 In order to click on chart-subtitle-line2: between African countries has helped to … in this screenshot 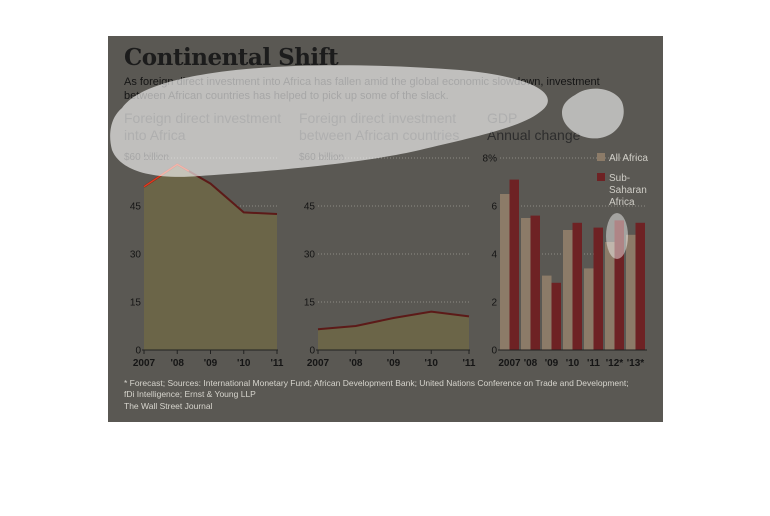, I will do `click(286, 96)`.